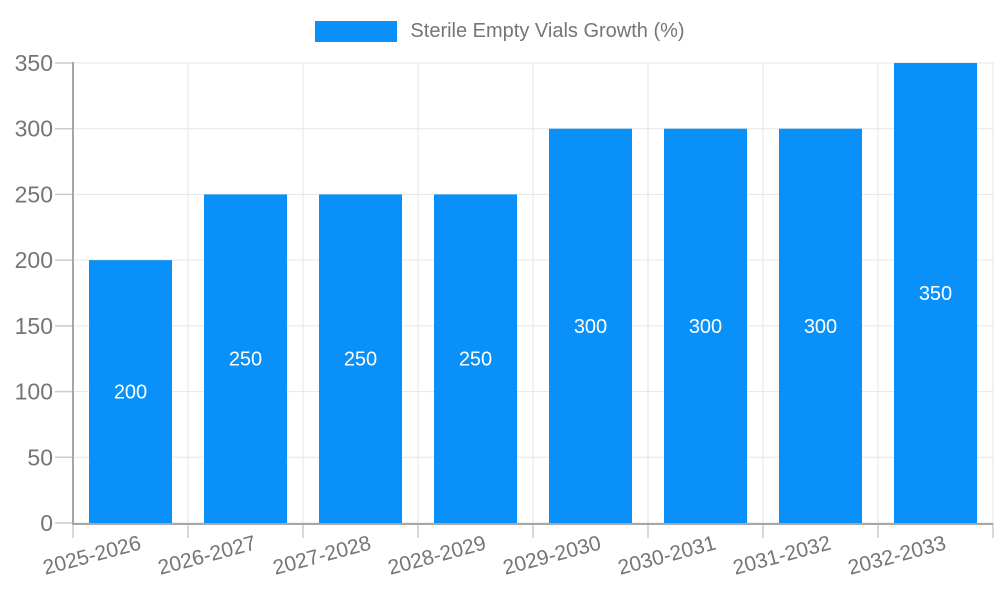 The image size is (1000, 600). I want to click on bar-value-label: 350, so click(935, 294).